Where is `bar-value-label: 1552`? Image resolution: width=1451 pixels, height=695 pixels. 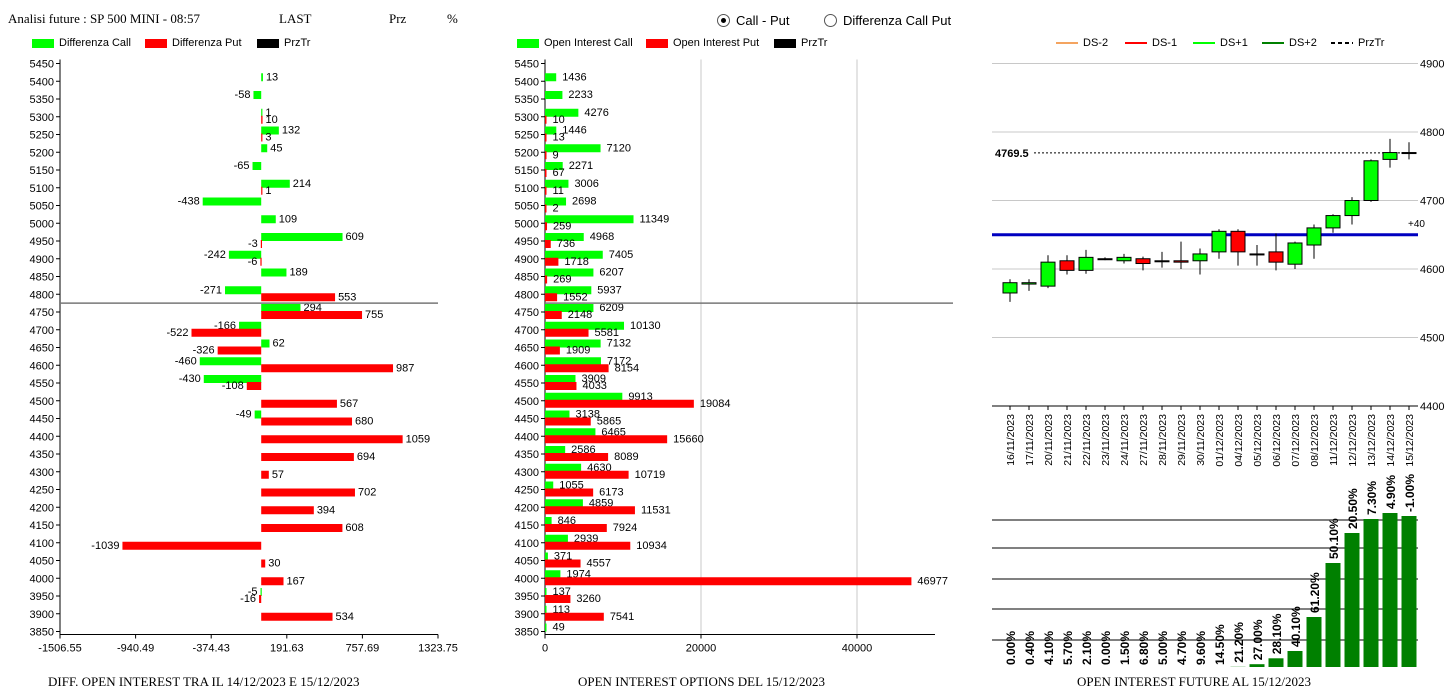 bar-value-label: 1552 is located at coordinates (575, 297).